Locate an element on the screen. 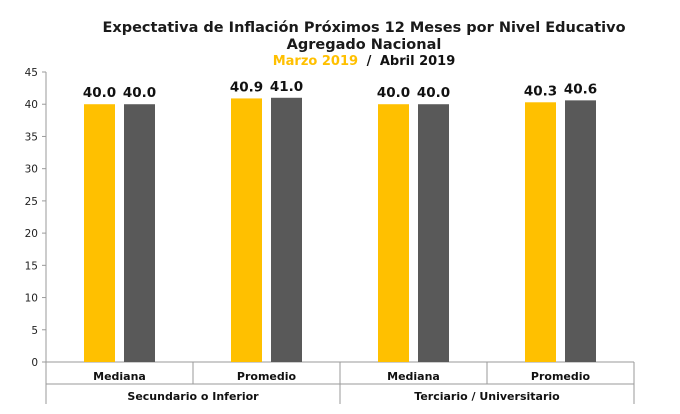 The image size is (680, 414). y-tick-label: 10 is located at coordinates (31, 299).